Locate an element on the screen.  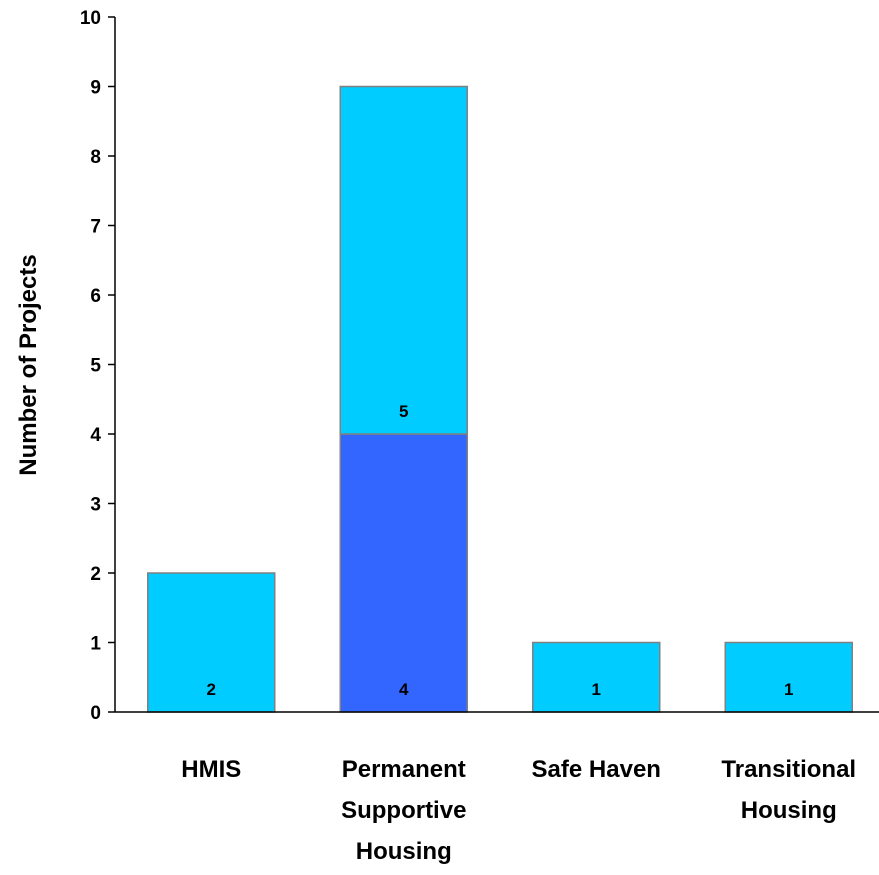
category-label: HMIS is located at coordinates (211, 769).